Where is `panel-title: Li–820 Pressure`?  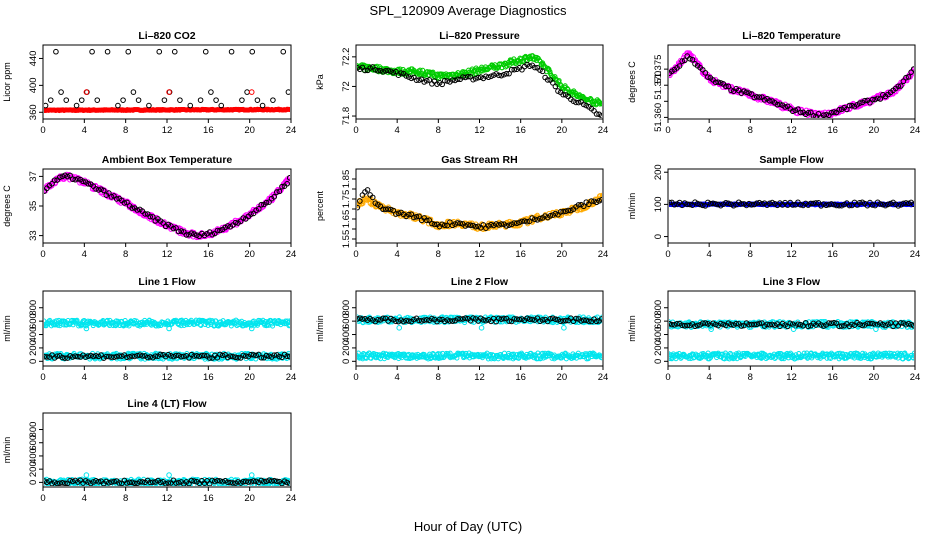 panel-title: Li–820 Pressure is located at coordinates (479, 36).